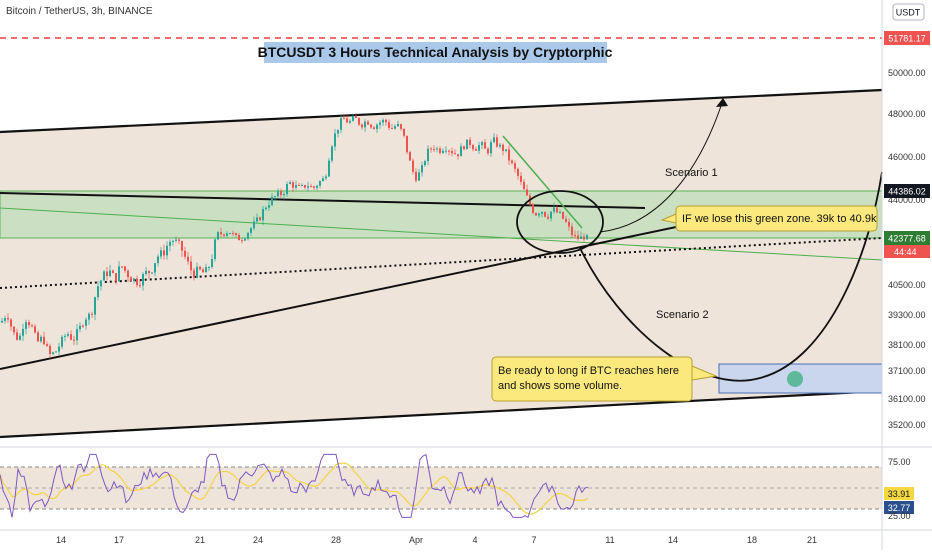  Describe the element at coordinates (907, 192) in the screenshot. I see `green-zone-top-tag: 44386.02` at that location.